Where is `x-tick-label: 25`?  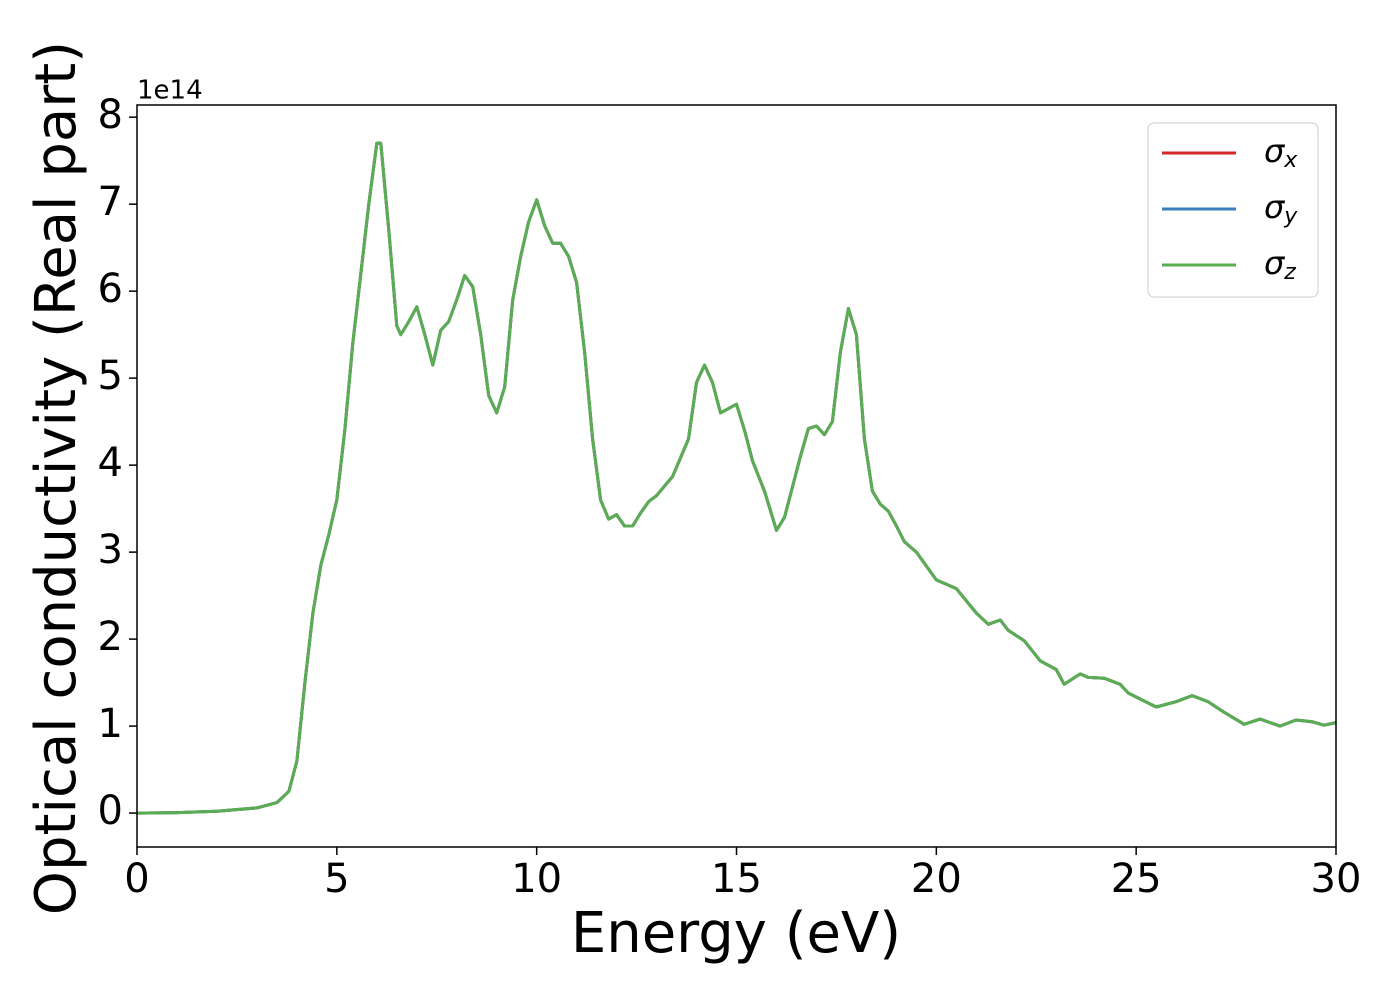
x-tick-label: 25 is located at coordinates (1136, 879).